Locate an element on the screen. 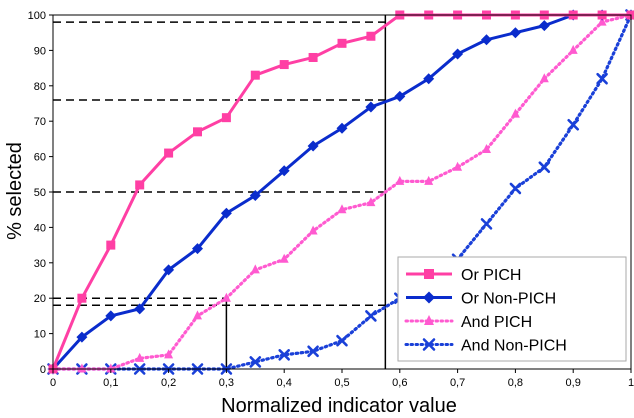  y-tick-label: 0 is located at coordinates (43, 370).